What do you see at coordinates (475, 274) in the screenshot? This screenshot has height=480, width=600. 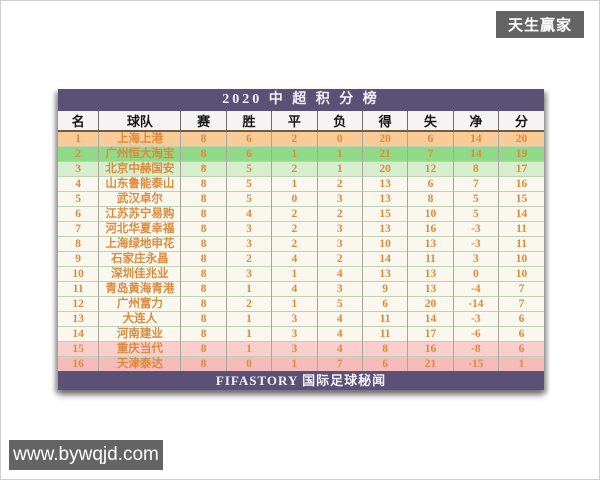 I see `cell-gd: 0` at bounding box center [475, 274].